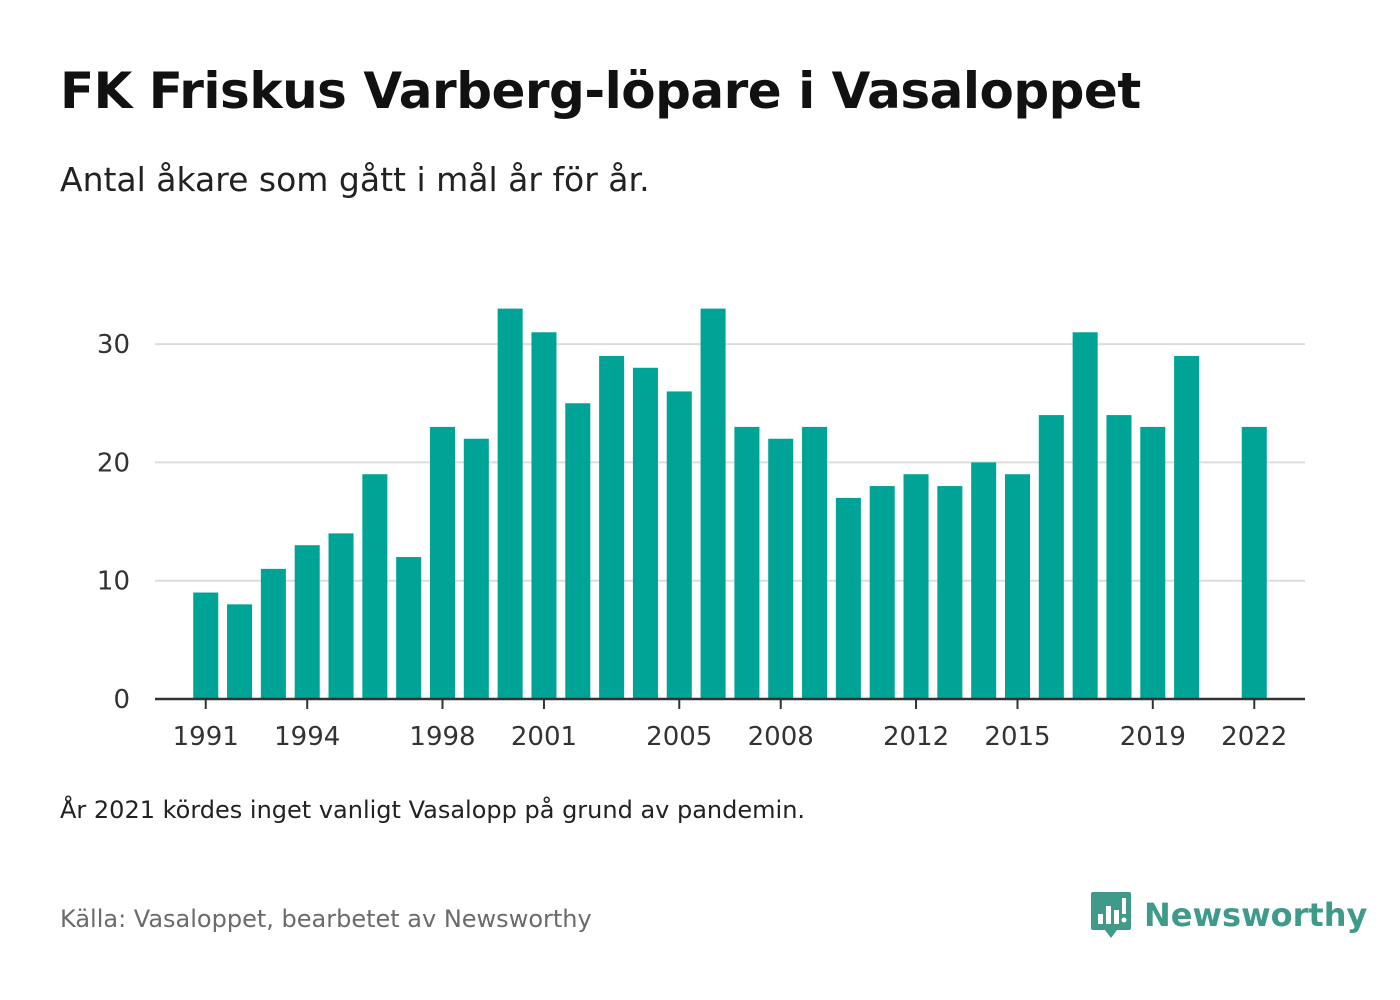 The image size is (1400, 1000). I want to click on x-tick-label: 1991, so click(206, 737).